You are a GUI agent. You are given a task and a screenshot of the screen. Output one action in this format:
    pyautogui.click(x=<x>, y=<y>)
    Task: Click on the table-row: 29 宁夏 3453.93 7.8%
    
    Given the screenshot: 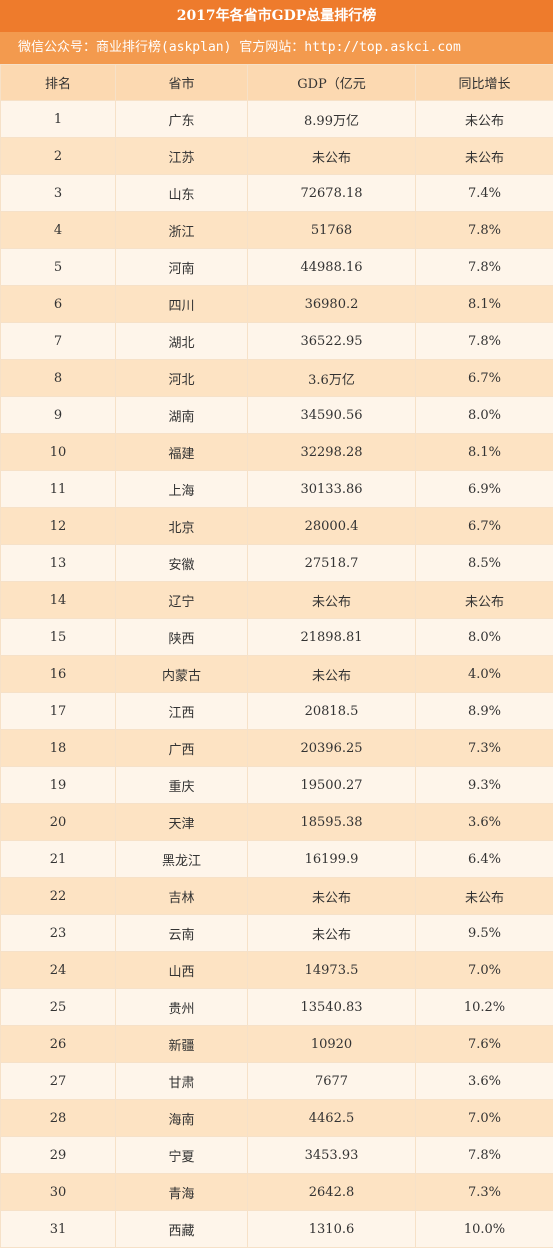 What is the action you would take?
    pyautogui.click(x=276, y=1155)
    